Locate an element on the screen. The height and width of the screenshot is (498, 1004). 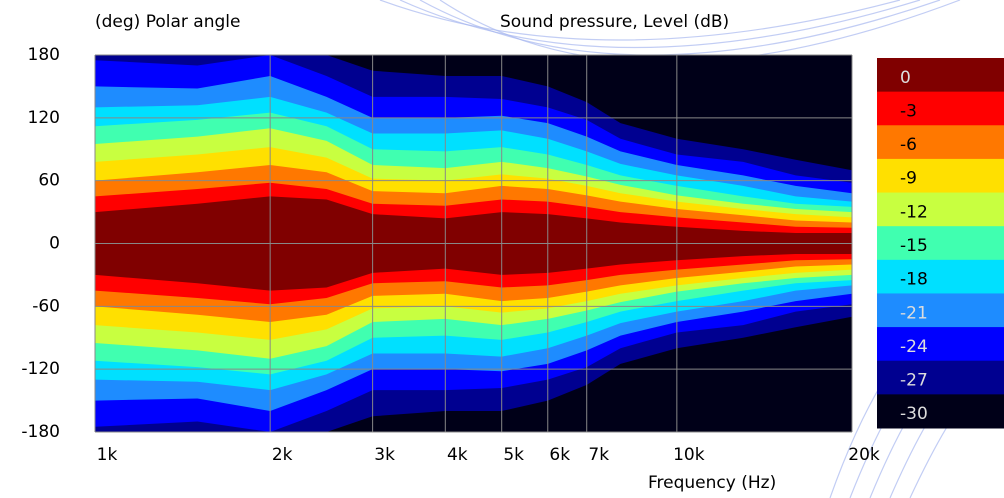
colorbar-label: -30 is located at coordinates (914, 414).